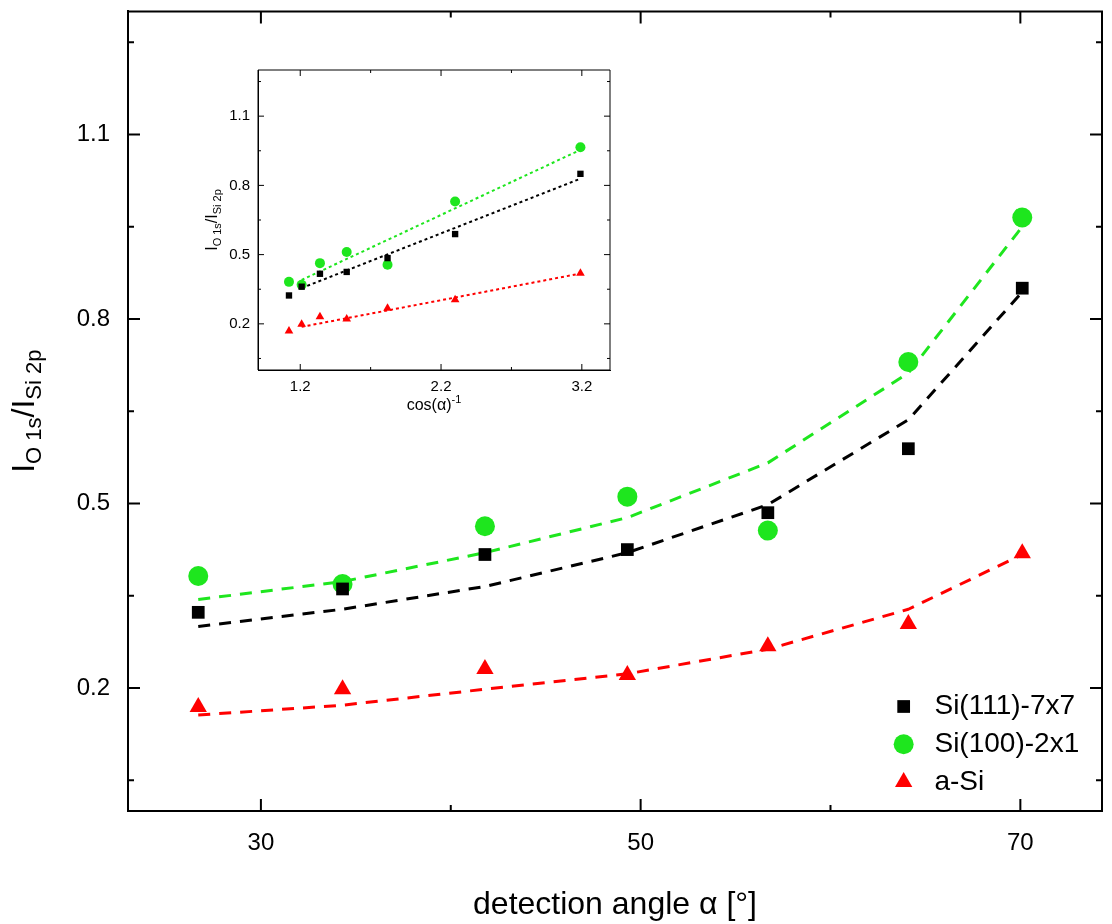  Describe the element at coordinates (441, 386) in the screenshot. I see `x-tick-label: 2.2` at that location.